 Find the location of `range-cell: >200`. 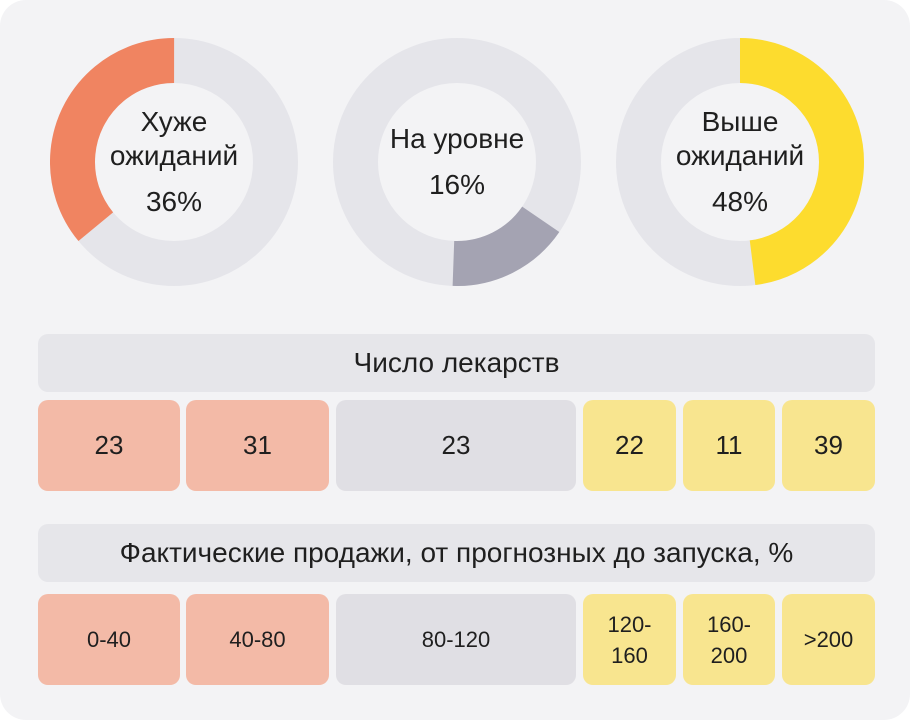

range-cell: >200 is located at coordinates (828, 639).